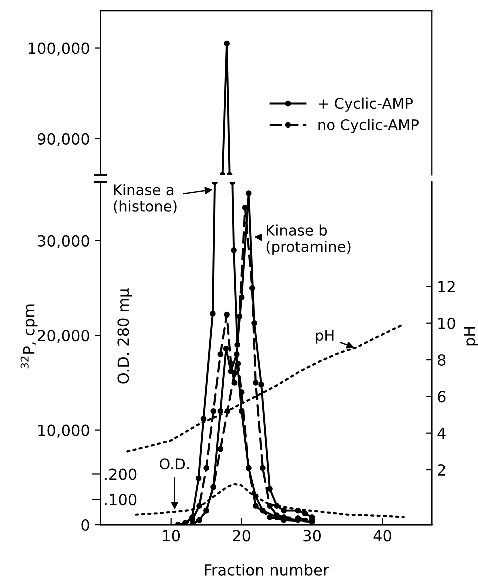 The image size is (478, 584). I want to click on y-axis-title: $^{32}$P, cpm, so click(29, 336).